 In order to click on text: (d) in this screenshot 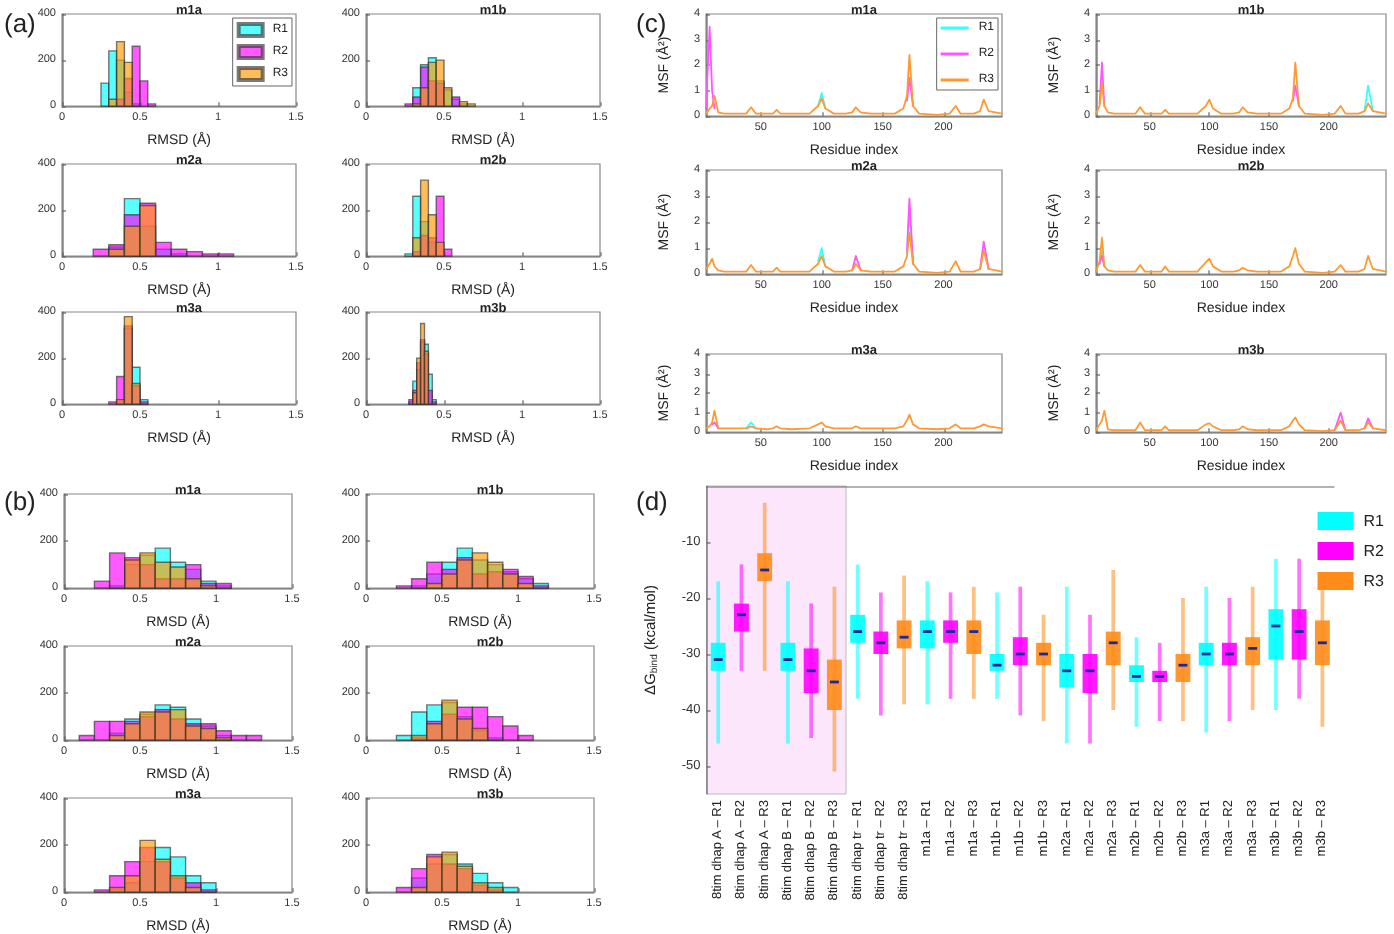, I will do `click(652, 501)`.